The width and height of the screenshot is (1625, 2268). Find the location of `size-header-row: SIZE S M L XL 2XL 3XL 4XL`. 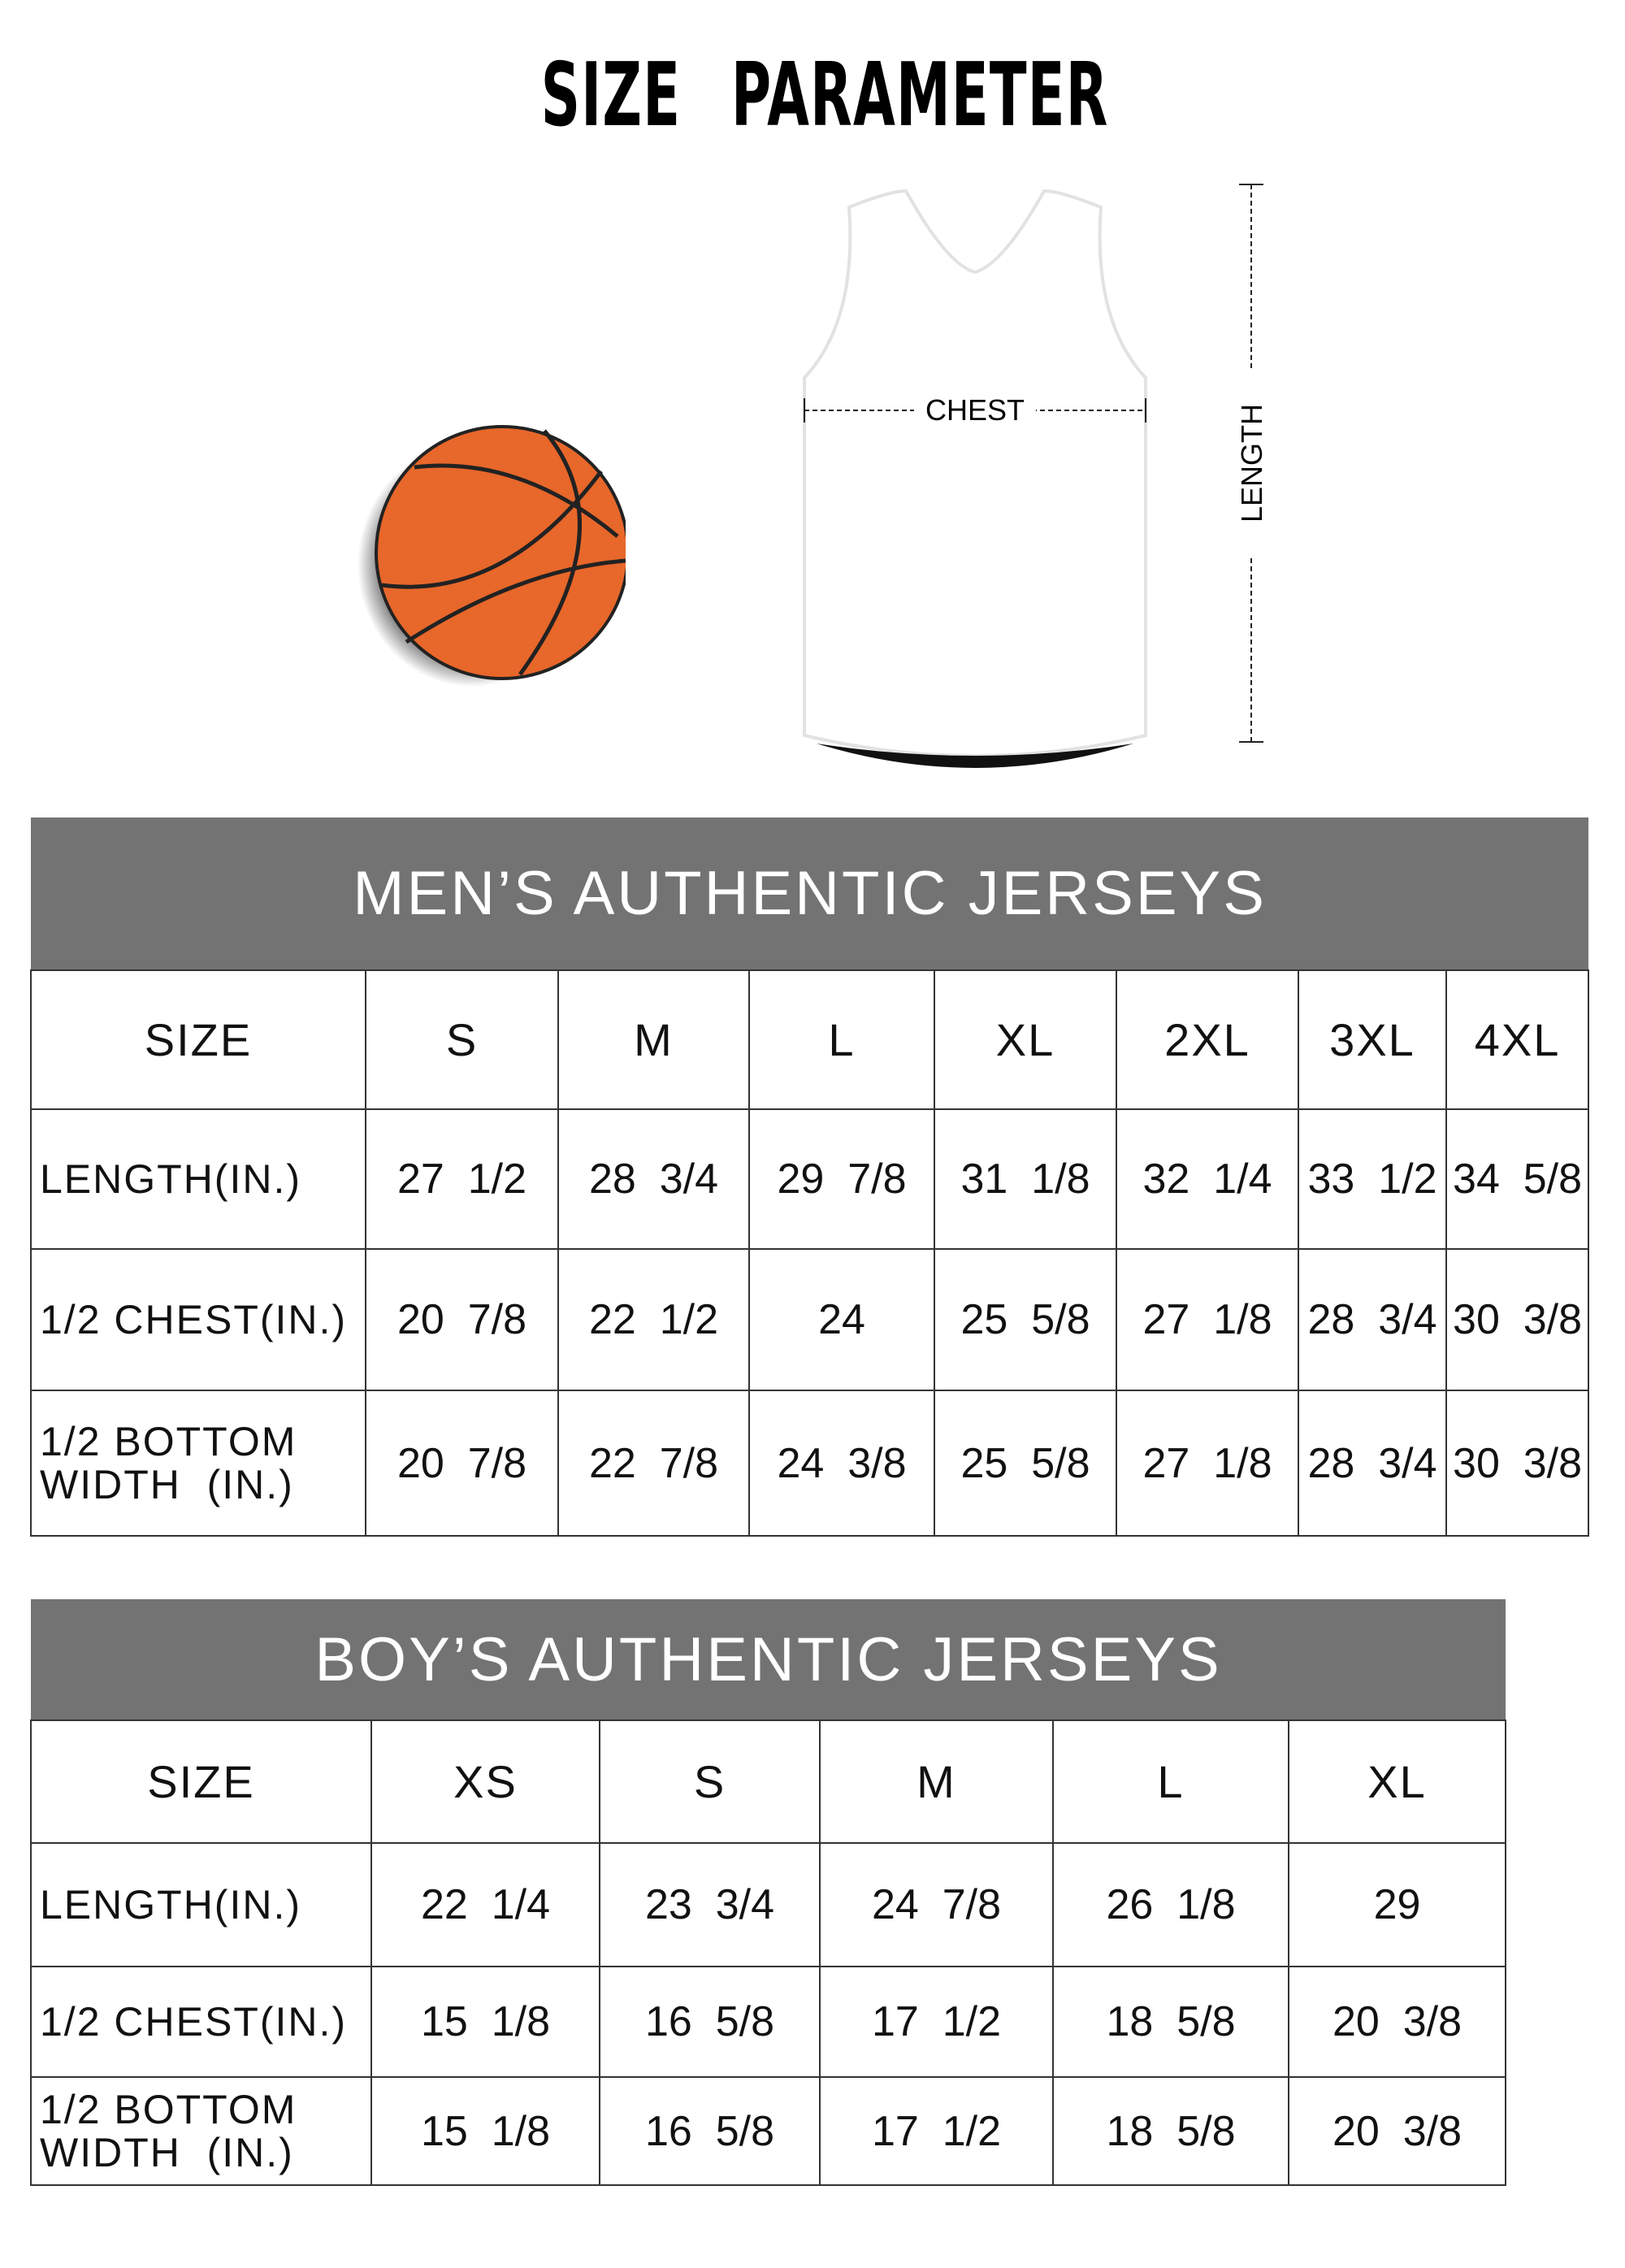

size-header-row: SIZE S M L XL 2XL 3XL 4XL is located at coordinates (810, 1039).